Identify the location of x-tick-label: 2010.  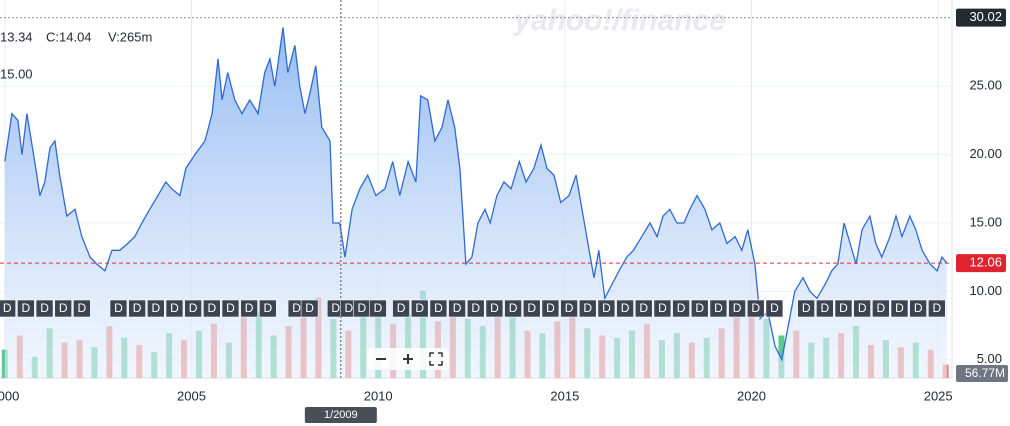
(378, 395).